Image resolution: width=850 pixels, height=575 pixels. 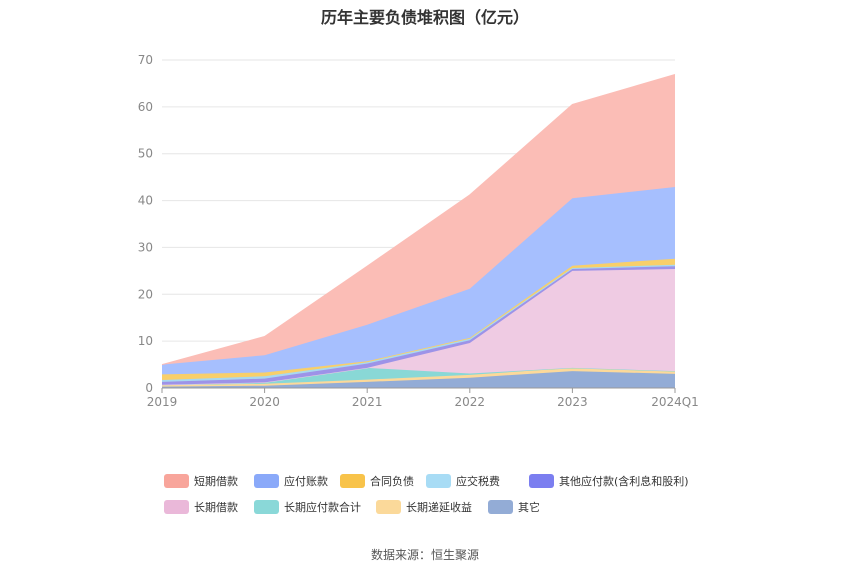 What do you see at coordinates (624, 481) in the screenshot?
I see `legend-label: 其他应付款(含利息和股利)` at bounding box center [624, 481].